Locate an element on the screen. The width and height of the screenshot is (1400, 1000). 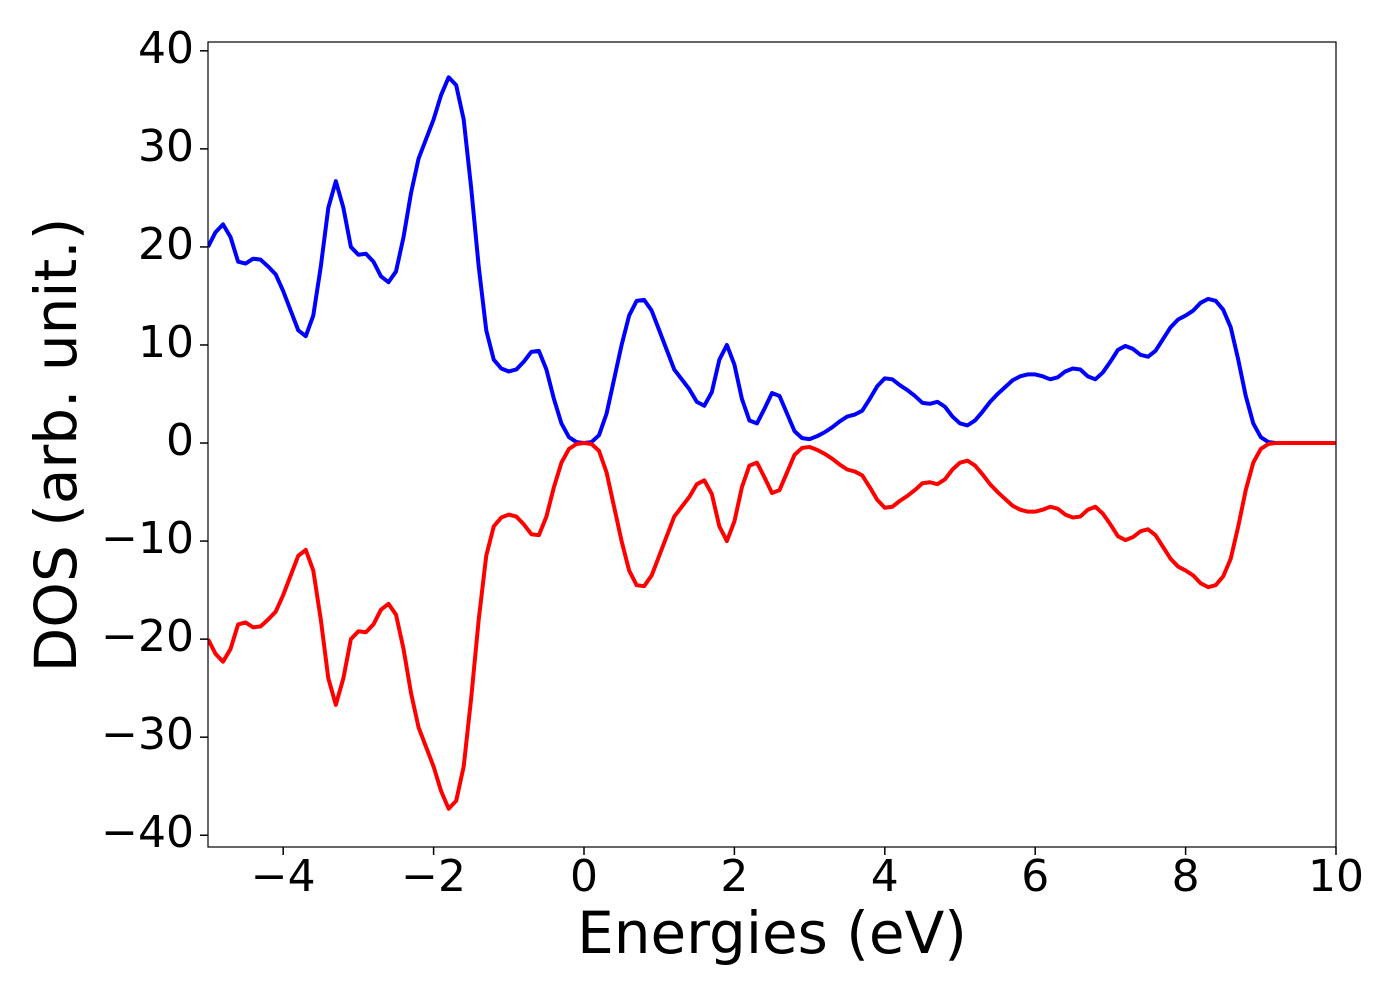
y-tick-label: 20 is located at coordinates (166, 244).